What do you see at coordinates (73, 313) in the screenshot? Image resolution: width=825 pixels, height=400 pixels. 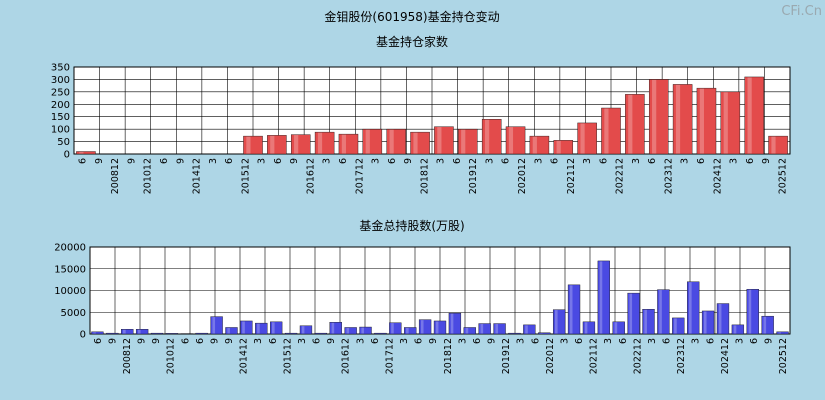 I see `bottom-ytick-label: 5000` at bounding box center [73, 313].